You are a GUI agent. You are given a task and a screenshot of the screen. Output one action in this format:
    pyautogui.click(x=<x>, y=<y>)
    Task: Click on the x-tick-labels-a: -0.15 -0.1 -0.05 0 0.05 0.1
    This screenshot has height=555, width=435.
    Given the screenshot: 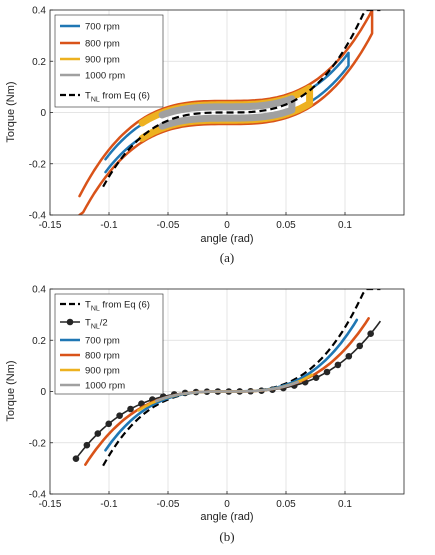 What is the action you would take?
    pyautogui.click(x=196, y=225)
    